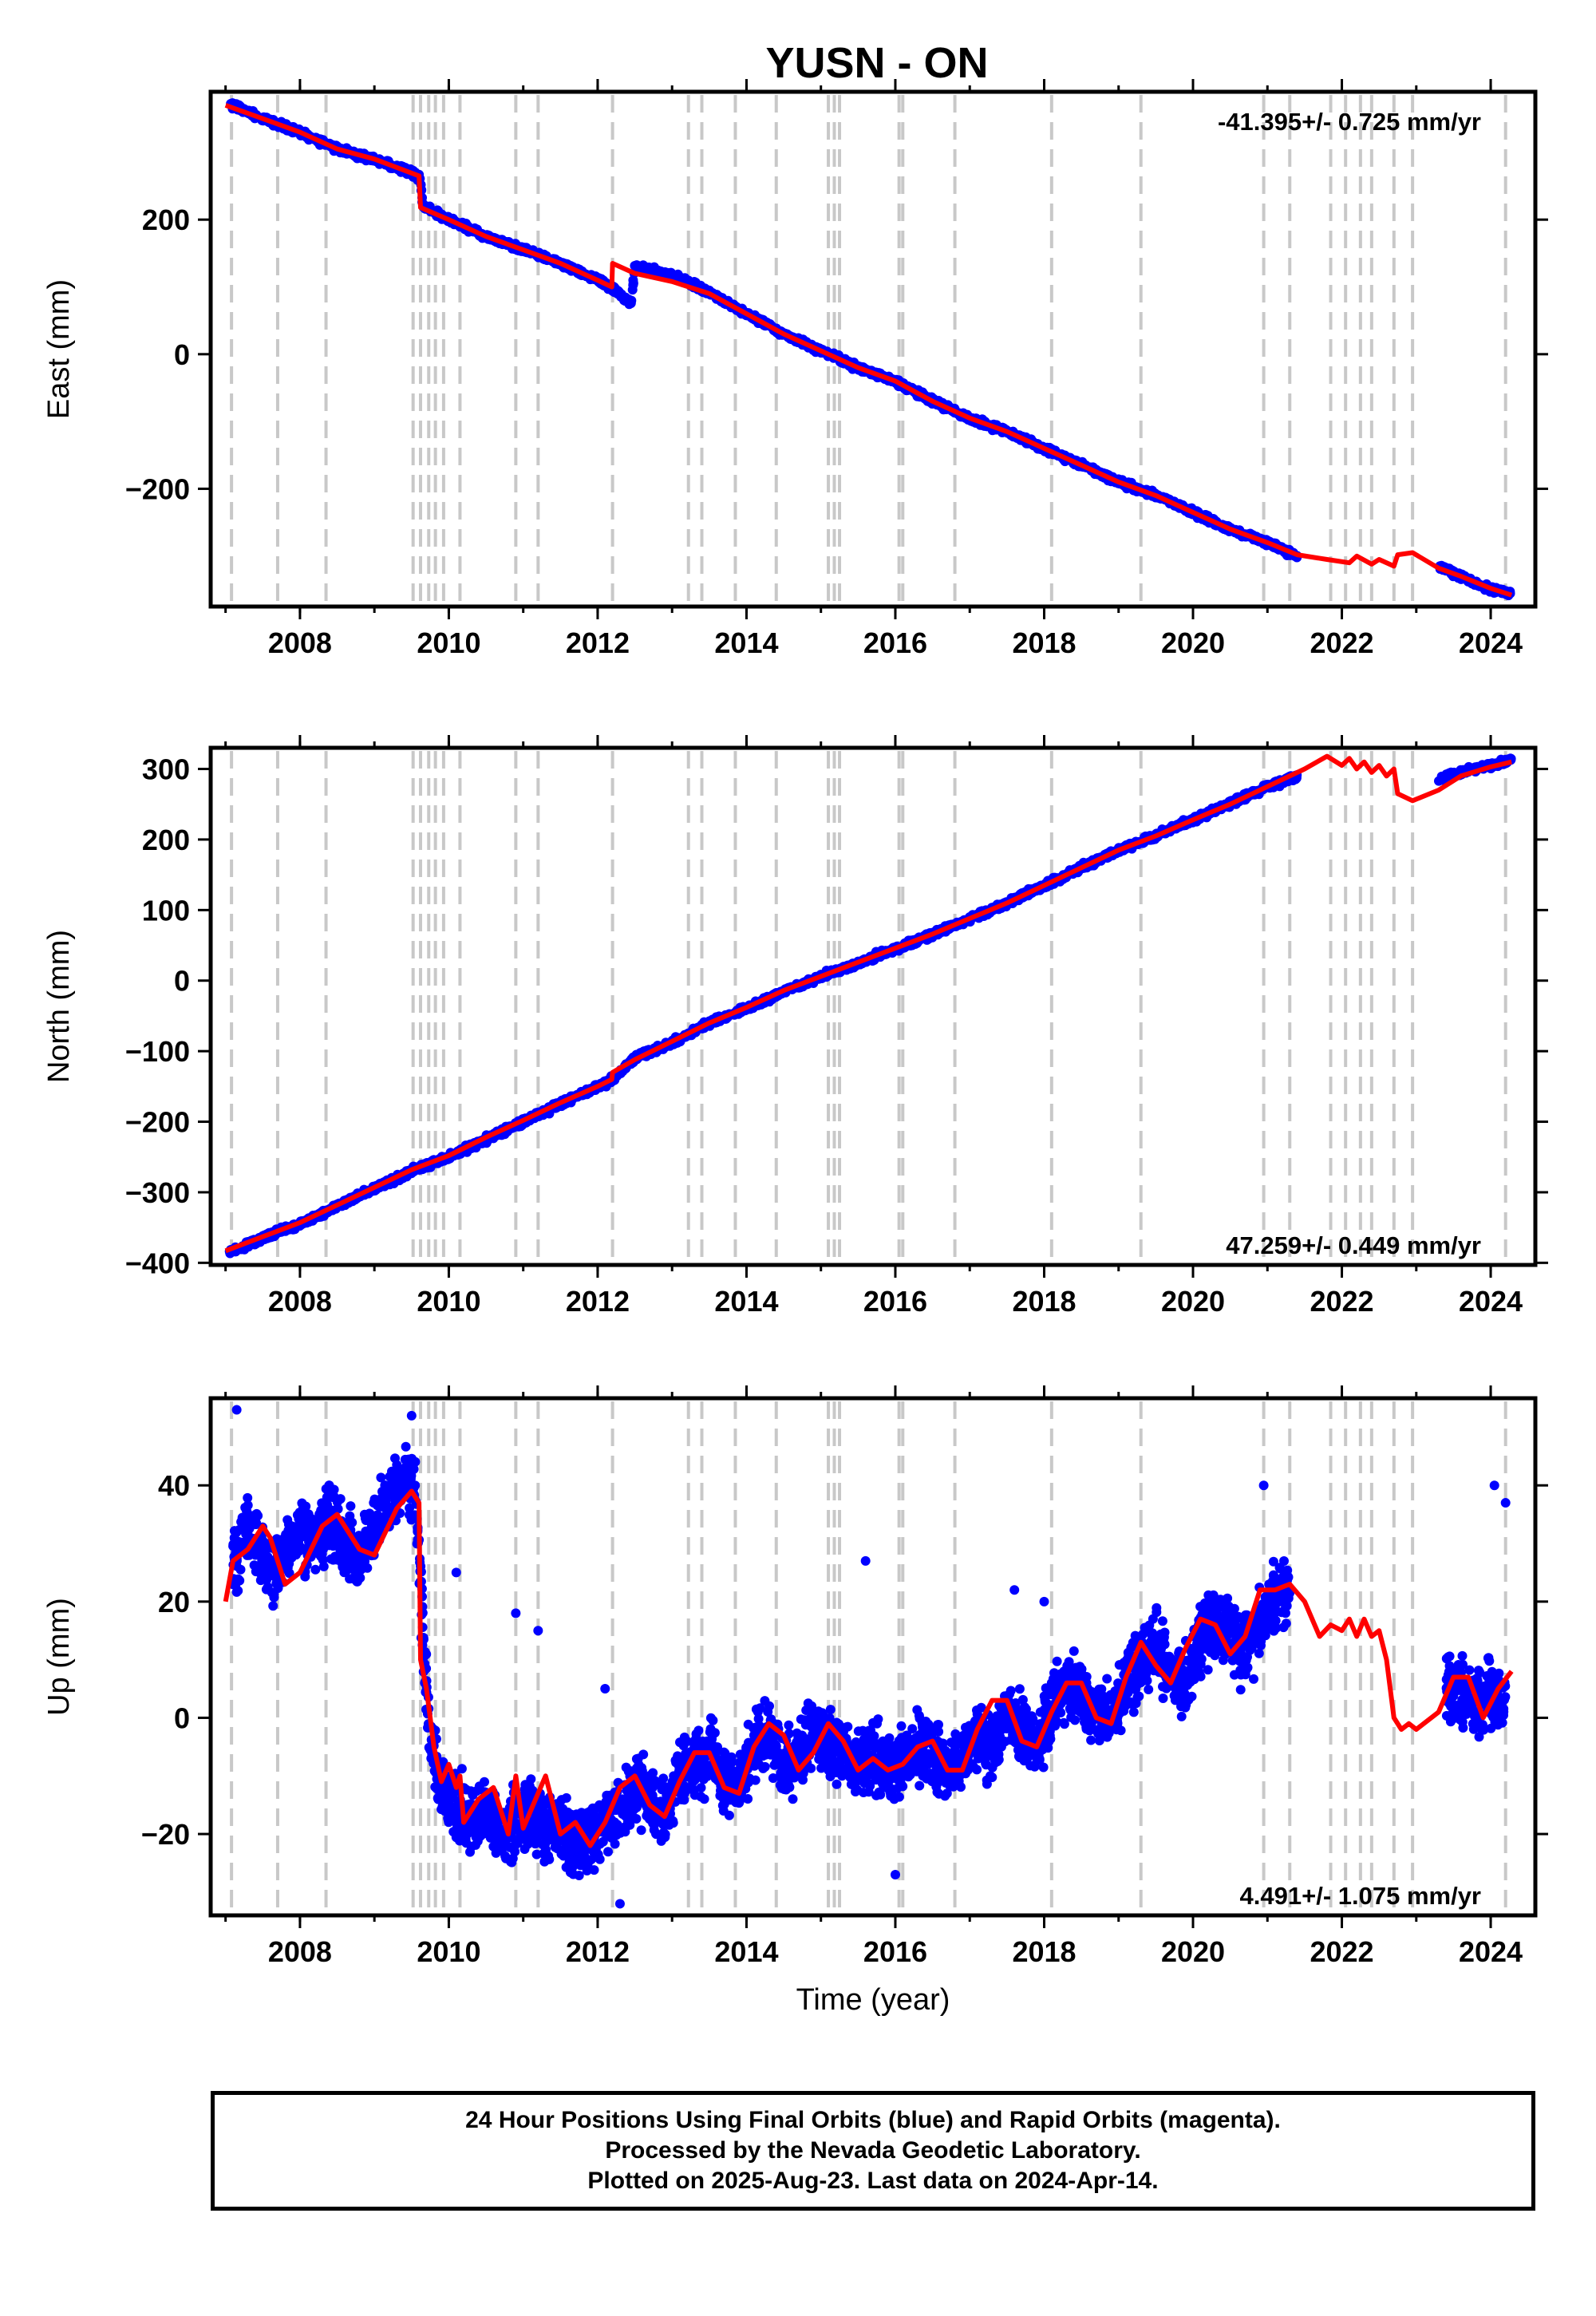  What do you see at coordinates (182, 354) in the screenshot?
I see `y-tick-label: 0` at bounding box center [182, 354].